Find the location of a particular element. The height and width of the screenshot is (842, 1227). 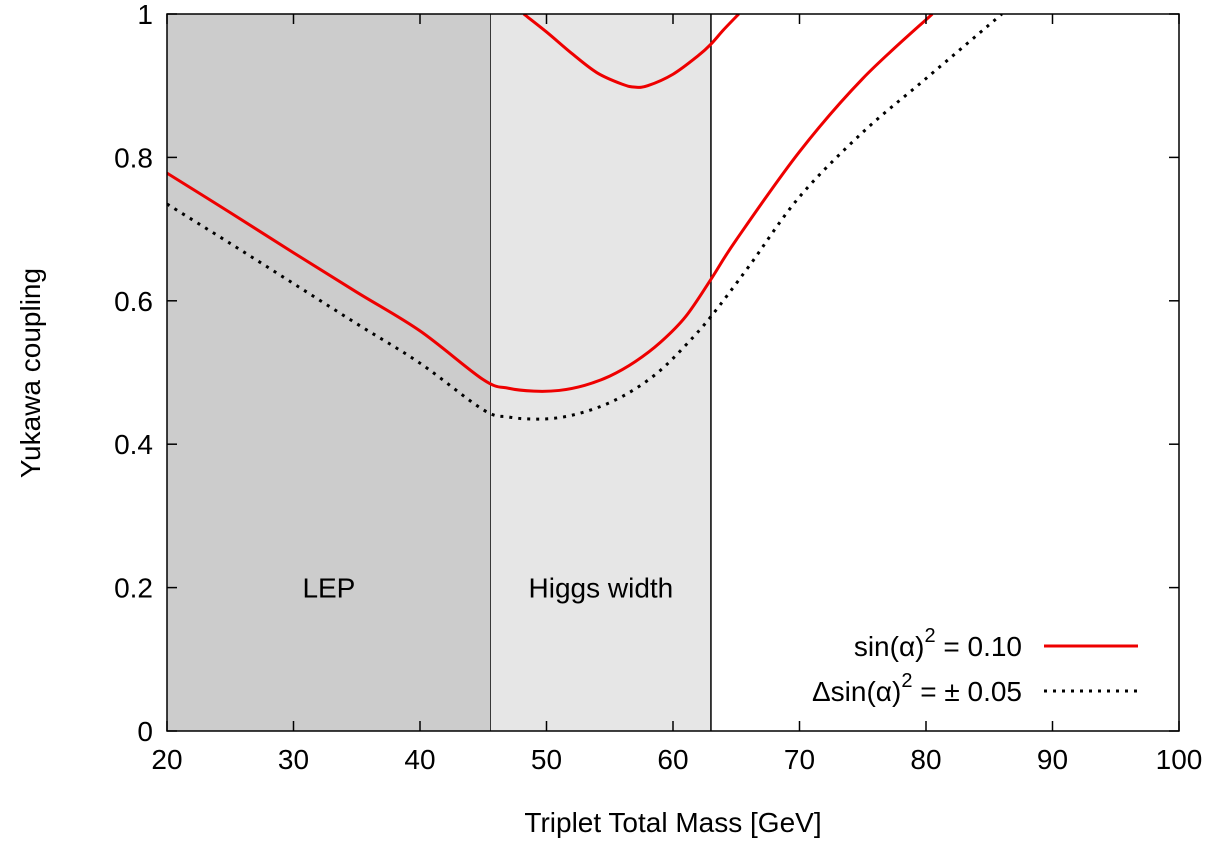

y-tick-label: 0.2 is located at coordinates (133, 588).